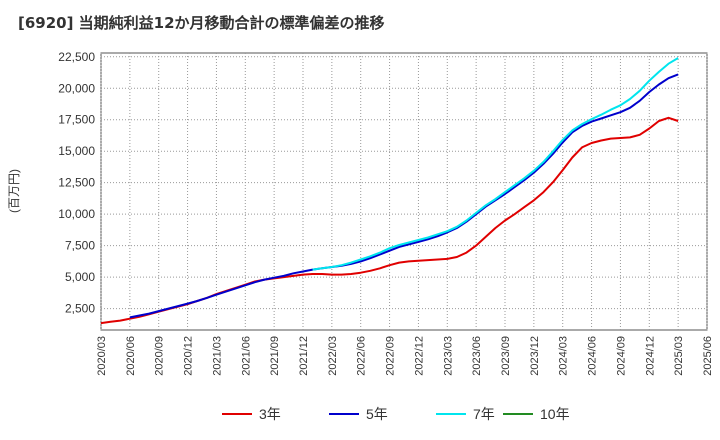 This screenshot has height=440, width=720. What do you see at coordinates (419, 356) in the screenshot?
I see `x-tick-label: 2022/12` at bounding box center [419, 356].